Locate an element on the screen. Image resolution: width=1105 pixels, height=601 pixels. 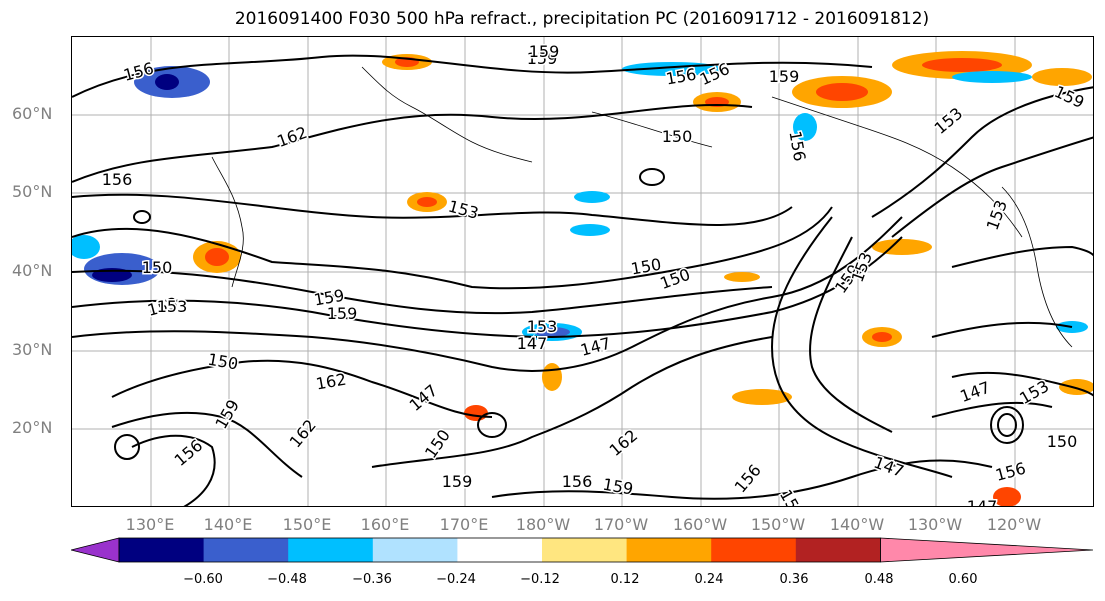
lon-label-180w: 180°W is located at coordinates (543, 524).